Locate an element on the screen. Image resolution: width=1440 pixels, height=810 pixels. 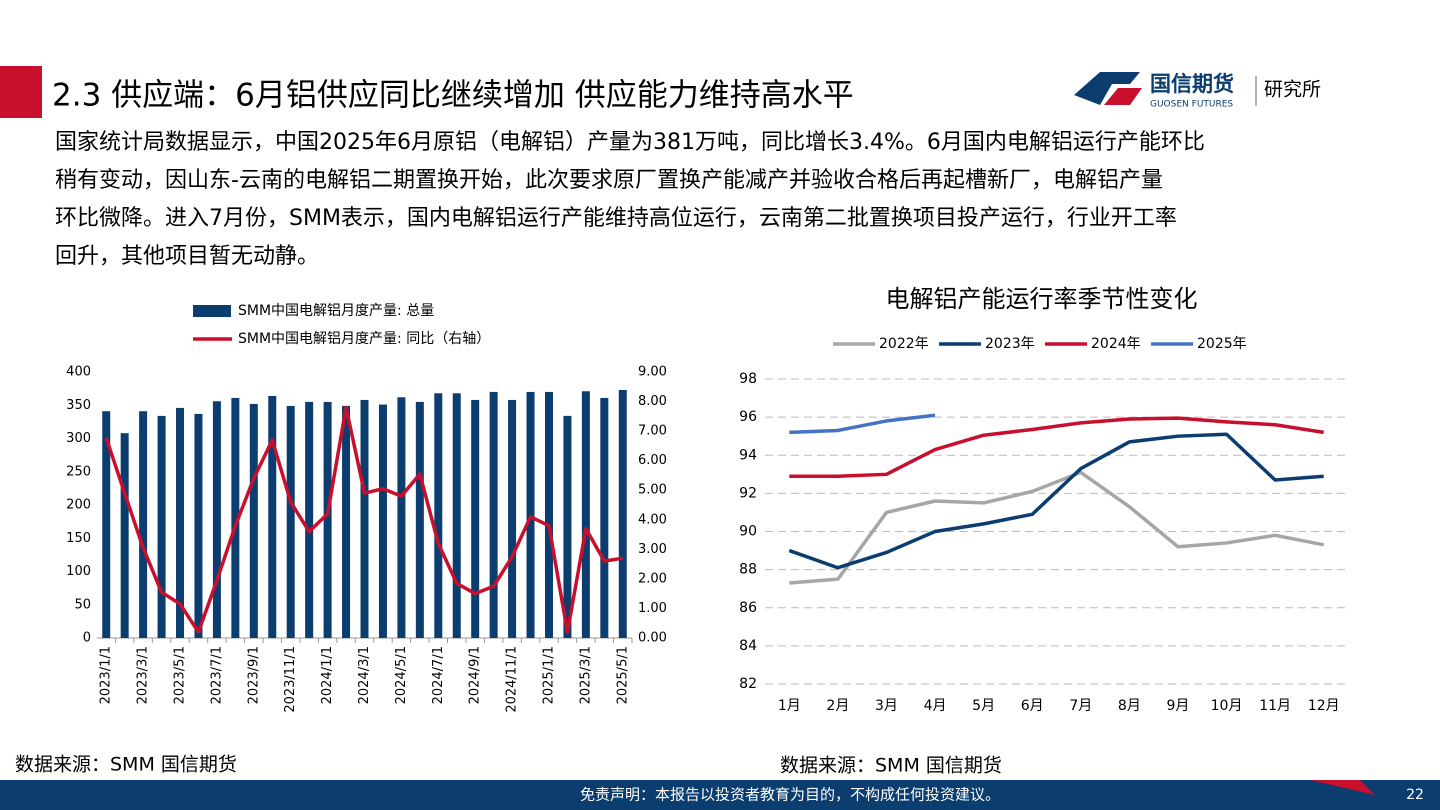
x-tick-label: 2023/9/1 is located at coordinates (253, 675).